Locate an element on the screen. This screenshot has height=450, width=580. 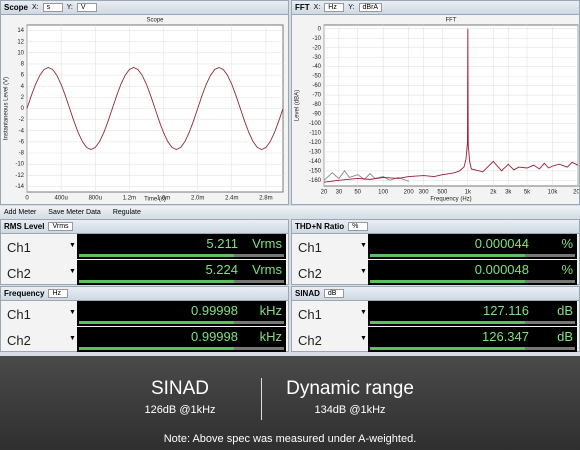
y-axis-label: Instantaneous Level (V) is located at coordinates (7, 108).